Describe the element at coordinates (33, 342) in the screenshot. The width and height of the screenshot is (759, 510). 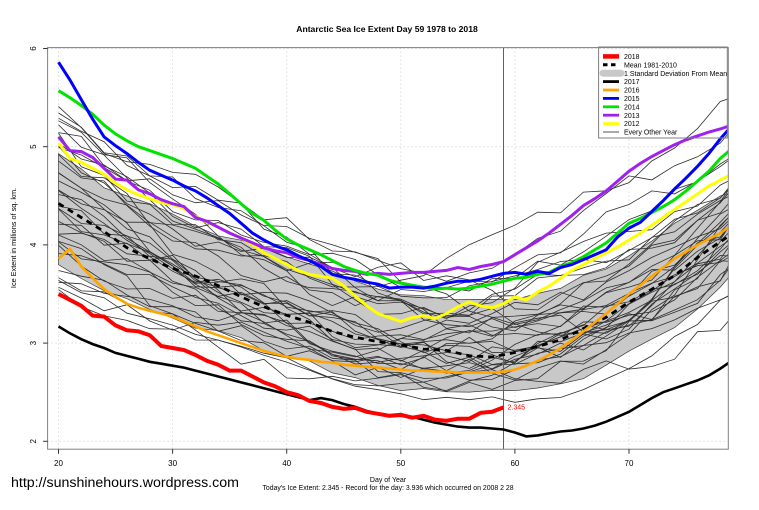
I see `svg-text: 3` at that location.